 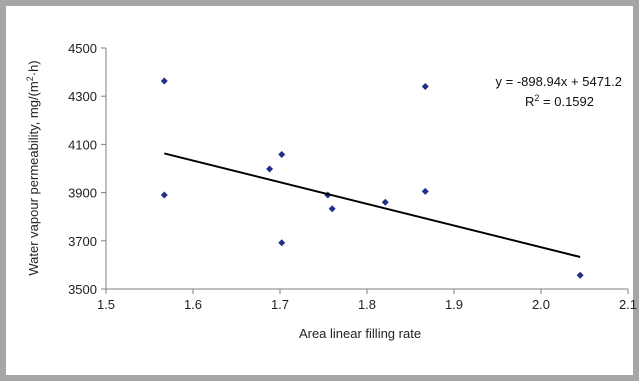 I want to click on x-tick-label: 2.1, so click(x=628, y=304).